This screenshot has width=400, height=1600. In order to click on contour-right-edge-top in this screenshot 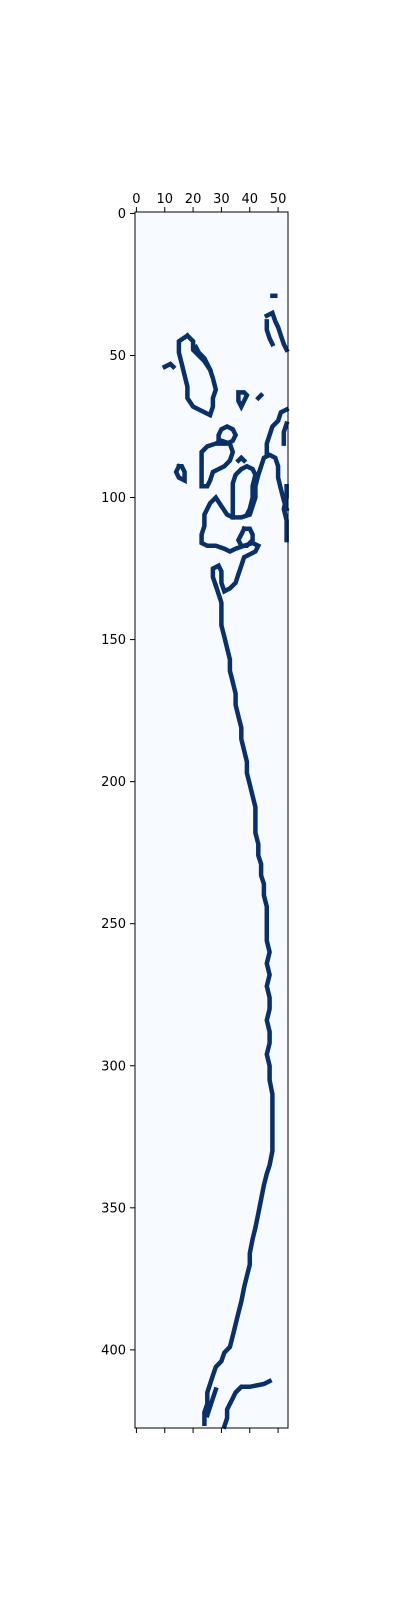, I will do `click(276, 331)`.